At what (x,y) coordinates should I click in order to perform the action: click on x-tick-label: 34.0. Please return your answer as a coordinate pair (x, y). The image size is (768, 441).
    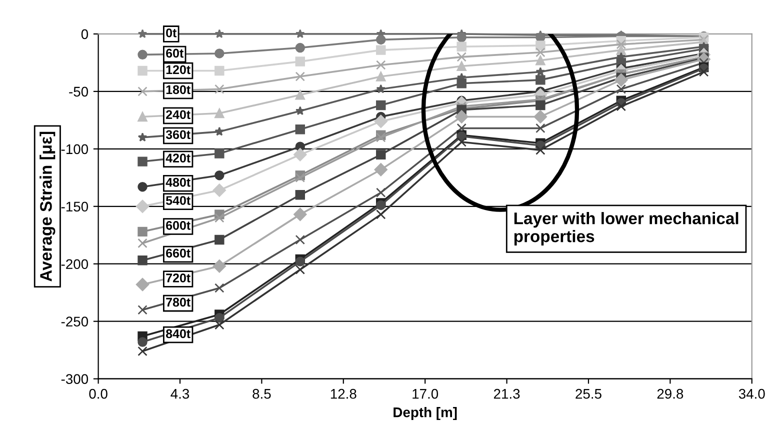
    Looking at the image, I should click on (751, 393).